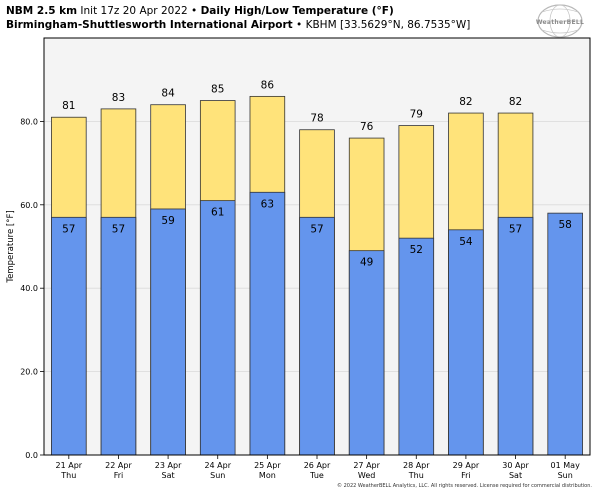 This screenshot has width=600, height=493. Describe the element at coordinates (29, 372) in the screenshot. I see `y-tick-label: 20.0` at that location.